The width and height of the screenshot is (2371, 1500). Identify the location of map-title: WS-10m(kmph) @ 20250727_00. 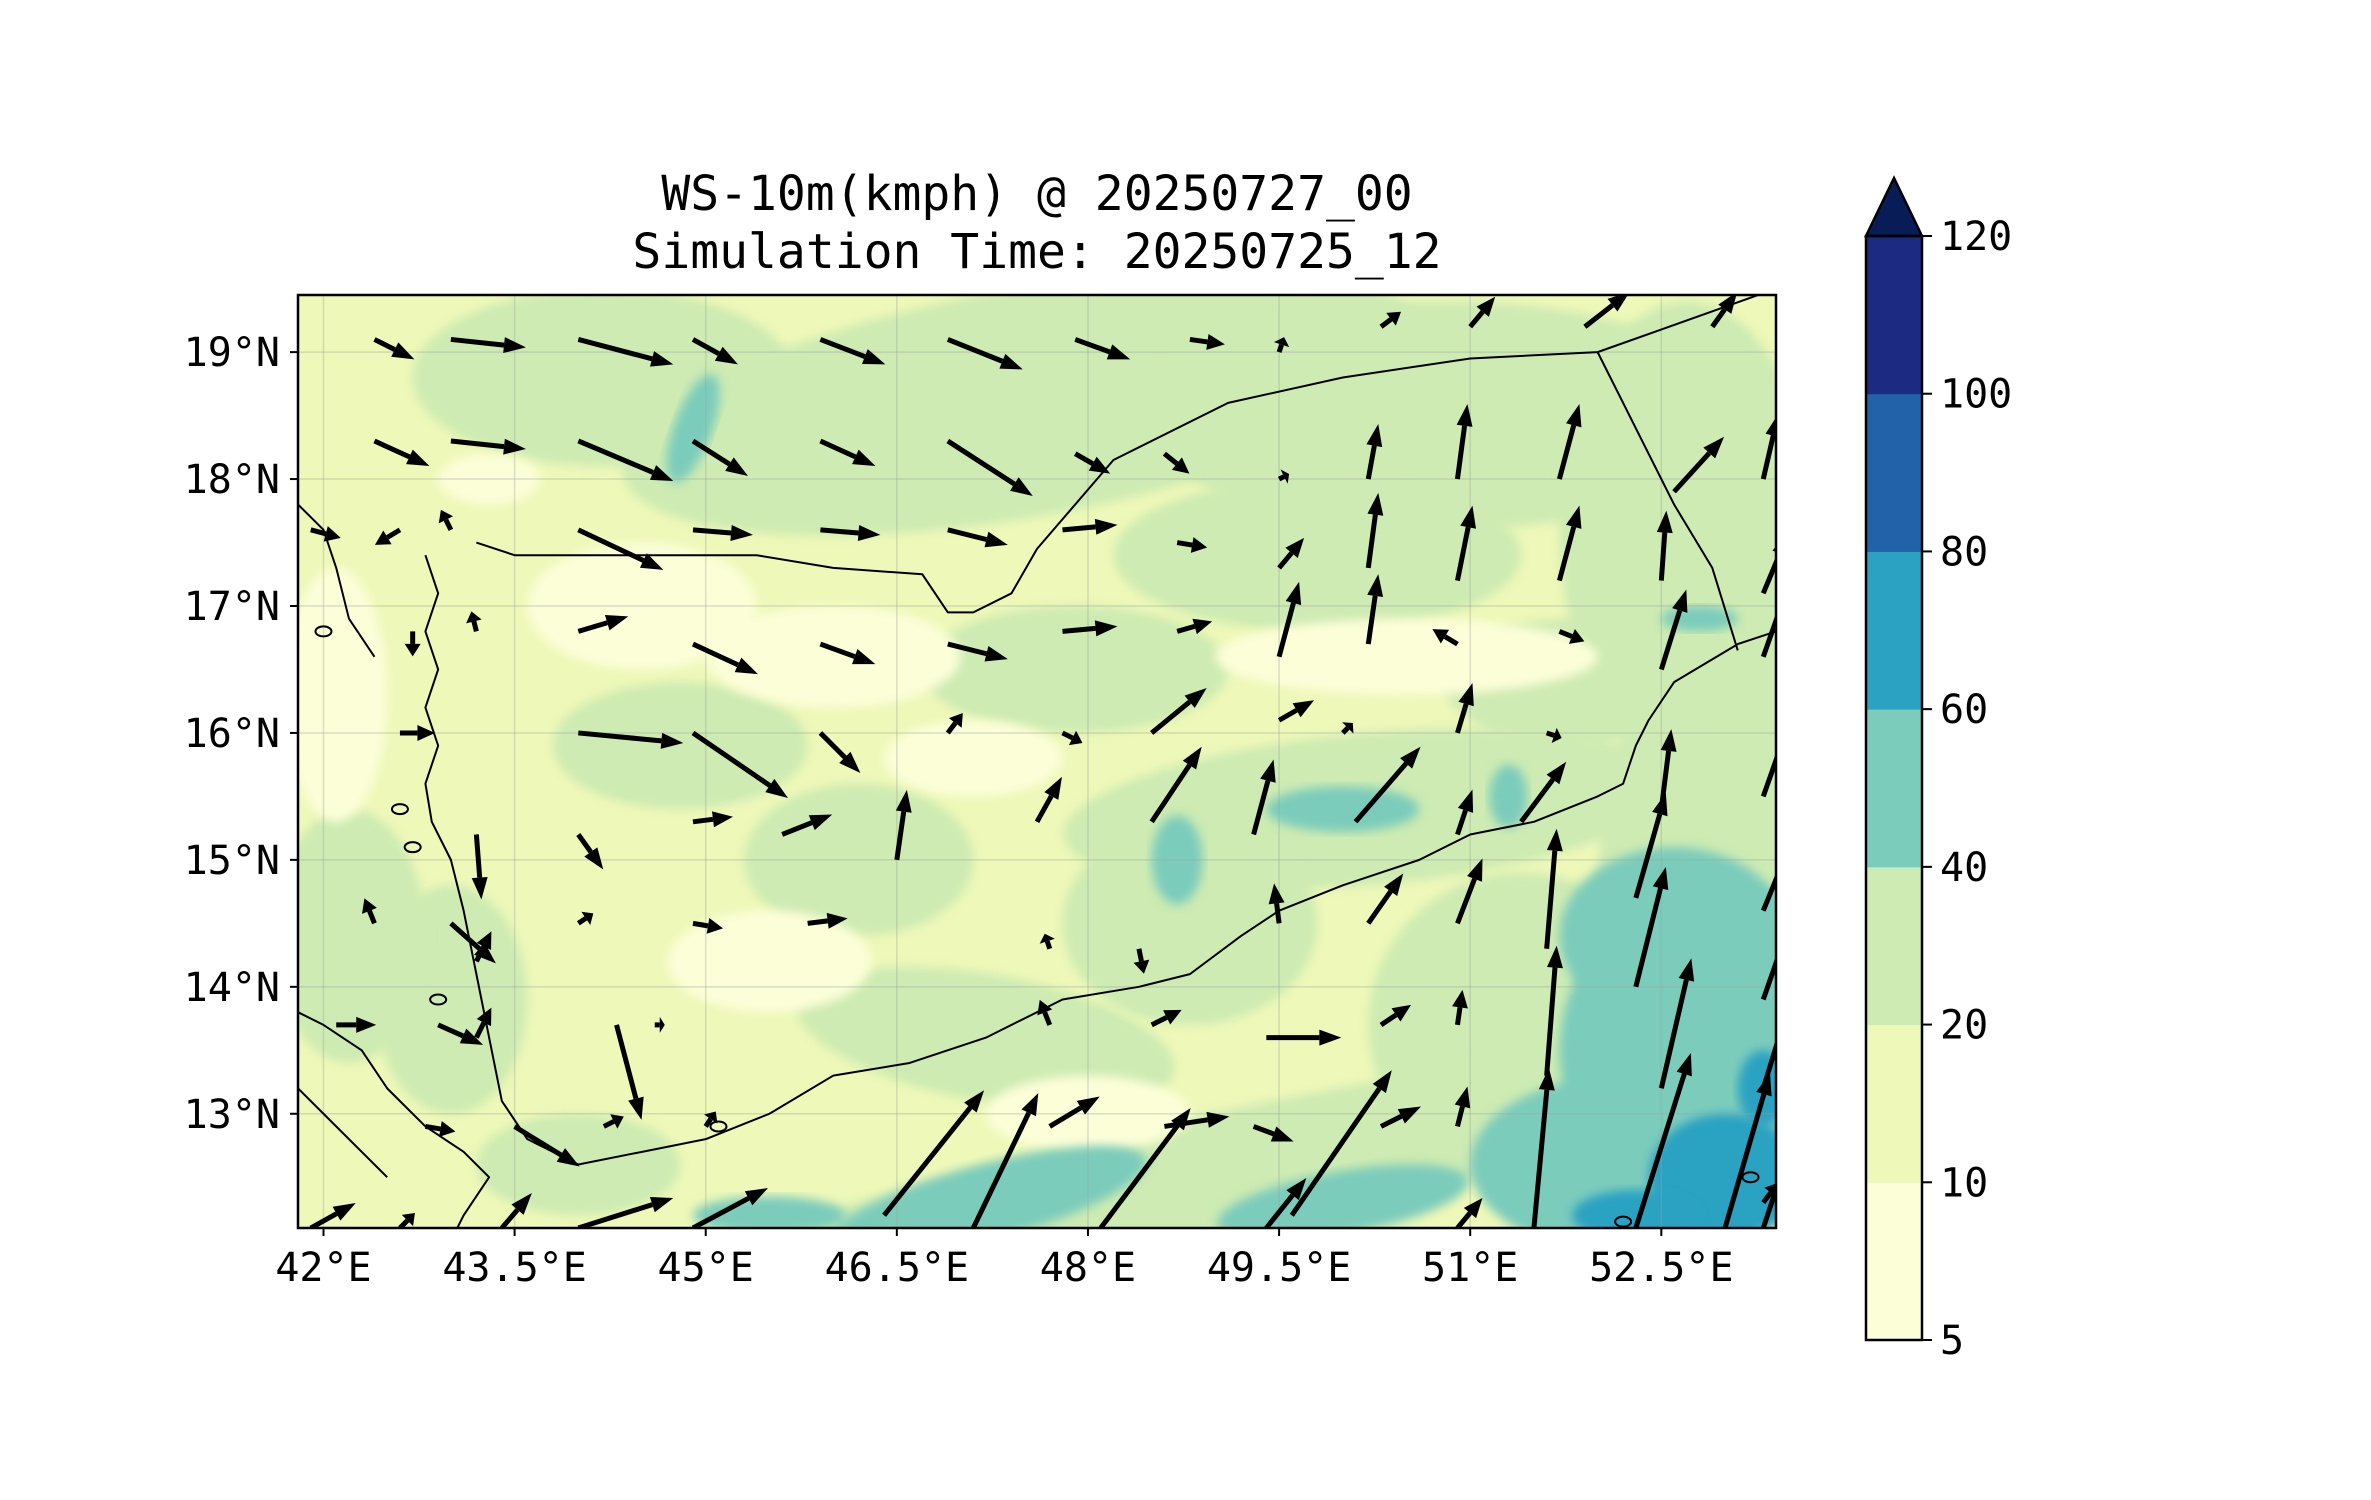
(1037, 194).